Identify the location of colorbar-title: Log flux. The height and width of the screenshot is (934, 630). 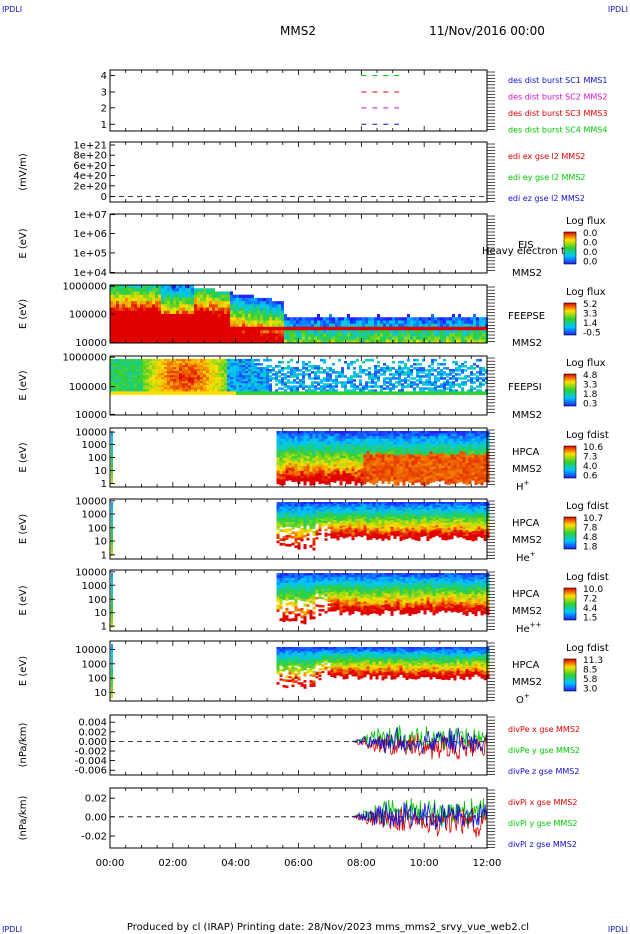
(586, 363).